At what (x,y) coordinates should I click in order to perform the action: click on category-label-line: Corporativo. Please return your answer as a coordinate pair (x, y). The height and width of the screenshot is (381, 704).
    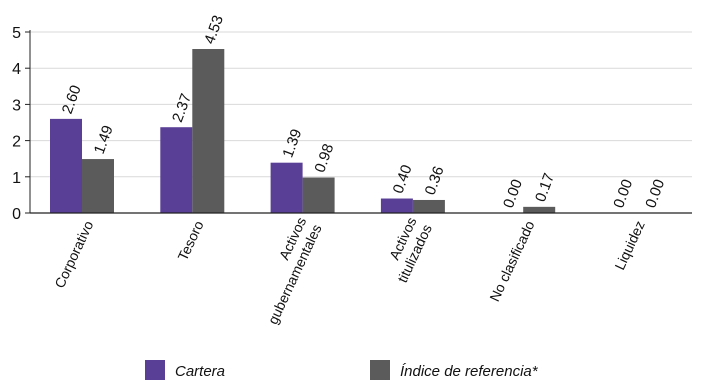
    Looking at the image, I should click on (73, 254).